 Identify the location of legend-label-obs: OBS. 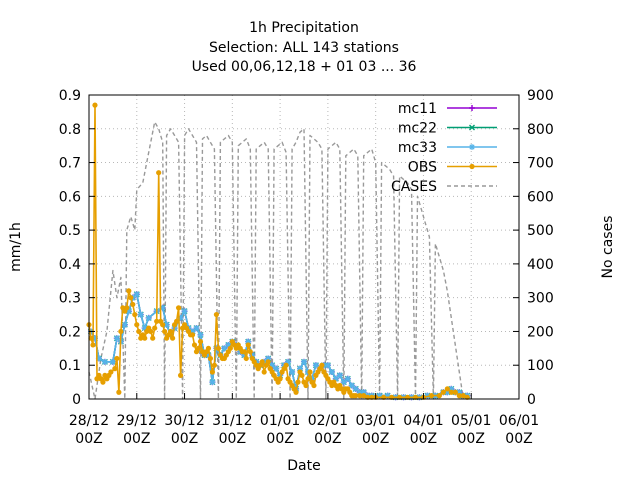
(422, 168).